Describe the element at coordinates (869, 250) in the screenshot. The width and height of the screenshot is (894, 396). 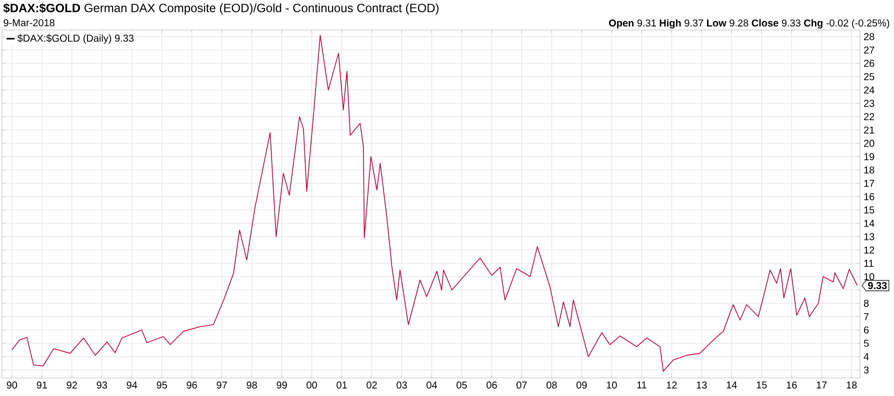
I see `y-tick-label: 12` at that location.